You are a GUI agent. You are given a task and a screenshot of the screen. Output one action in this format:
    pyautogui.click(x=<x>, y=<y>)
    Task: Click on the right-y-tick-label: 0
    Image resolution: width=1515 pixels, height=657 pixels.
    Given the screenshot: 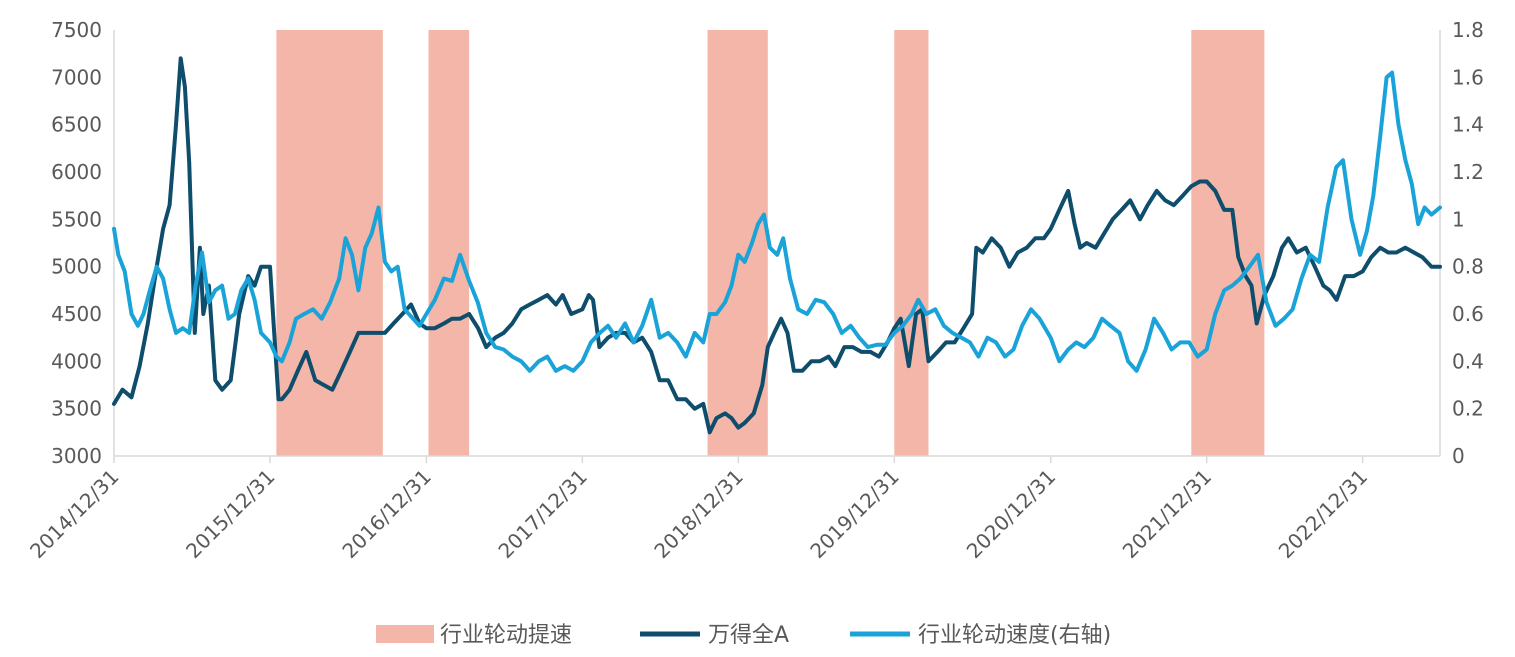 What is the action you would take?
    pyautogui.click(x=1458, y=456)
    